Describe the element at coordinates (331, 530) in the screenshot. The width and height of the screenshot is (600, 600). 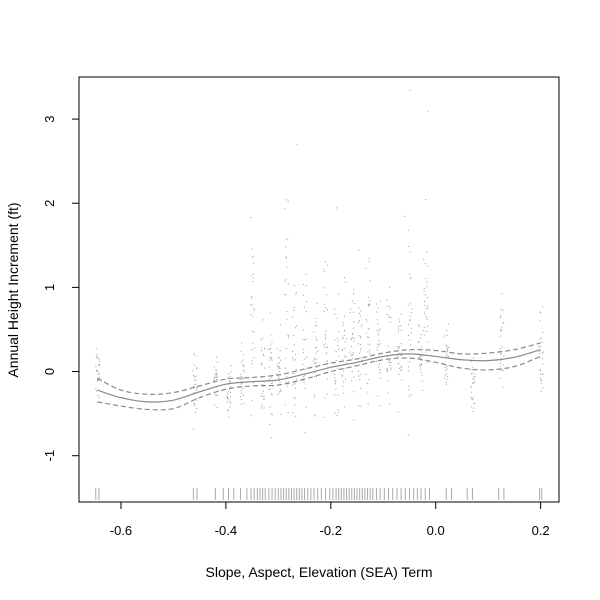
I see `x-tick-label: -0.2` at that location.